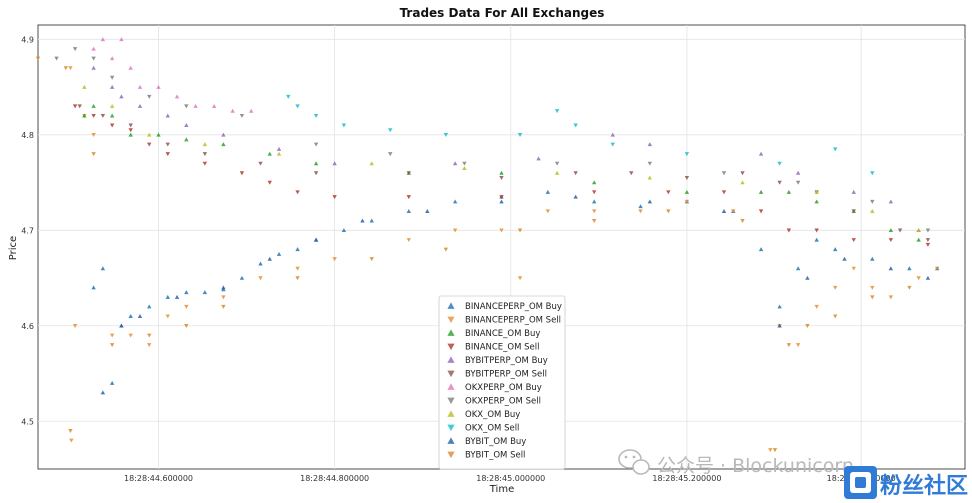 This screenshot has height=503, width=972. Describe the element at coordinates (634, 462) in the screenshot. I see `wechat-icon` at that location.